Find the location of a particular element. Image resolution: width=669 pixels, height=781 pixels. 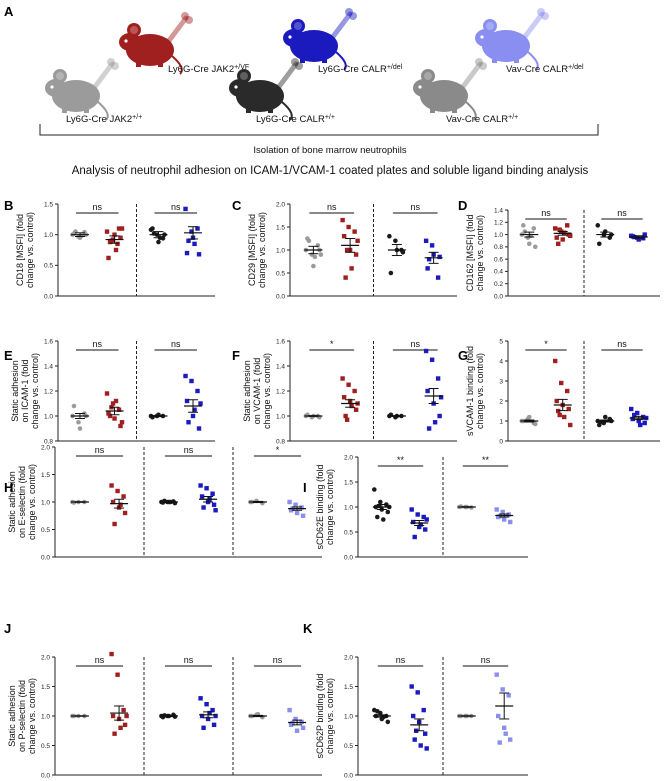

y-tick-label: 1.5 is located at coordinates (348, 482).